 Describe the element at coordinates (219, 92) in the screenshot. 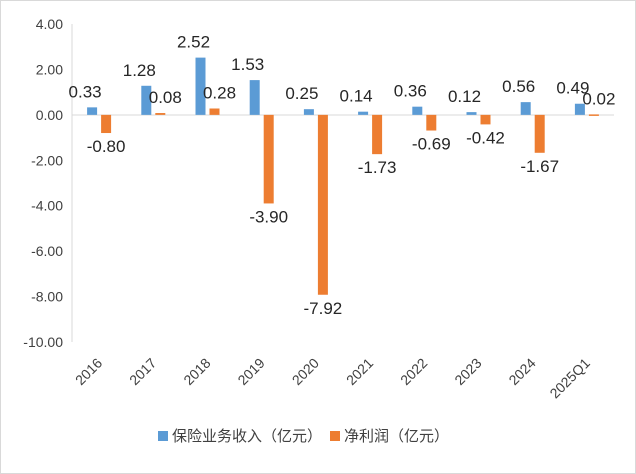

I see `data-label: 0.28` at that location.